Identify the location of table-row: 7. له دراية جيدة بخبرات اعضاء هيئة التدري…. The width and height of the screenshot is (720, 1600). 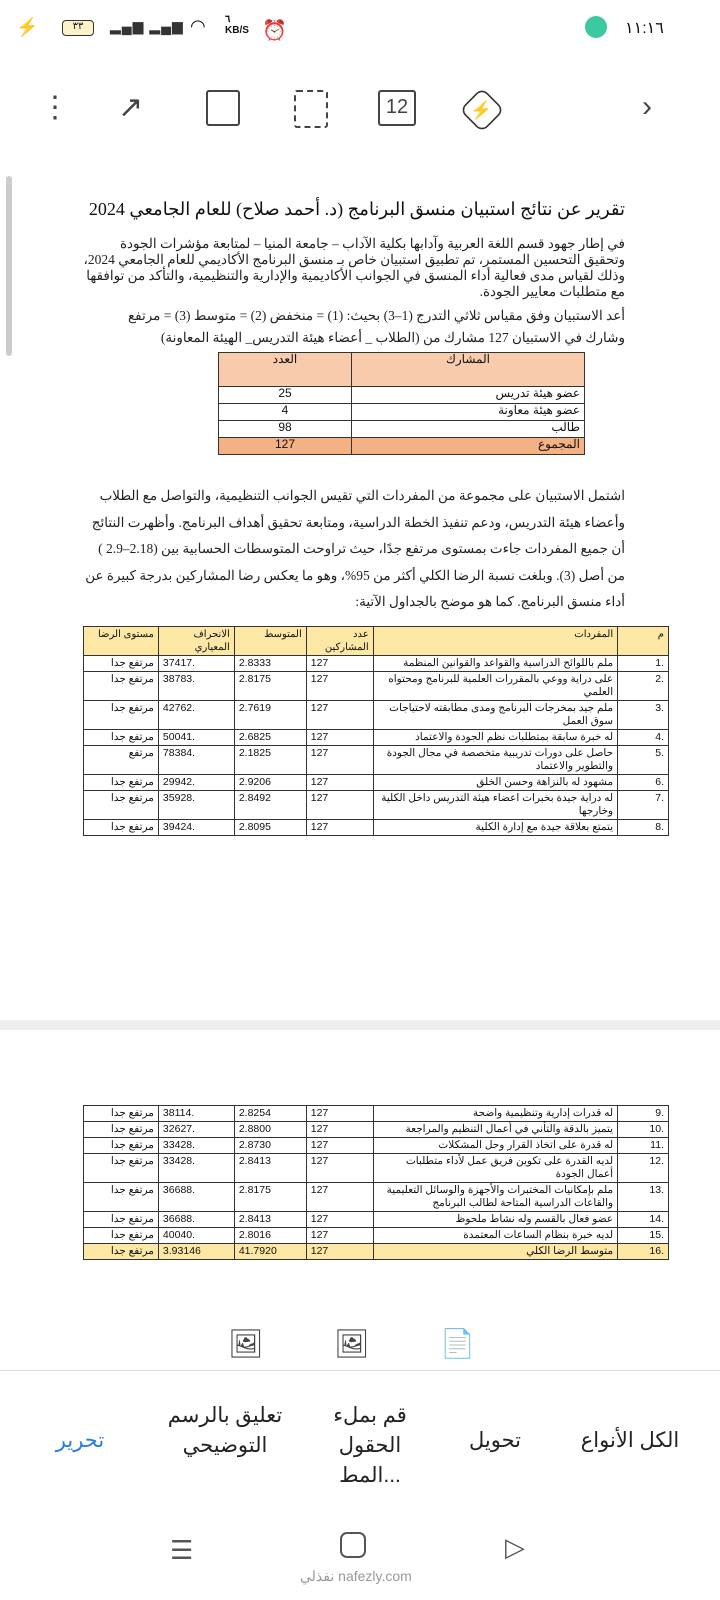
(376, 804).